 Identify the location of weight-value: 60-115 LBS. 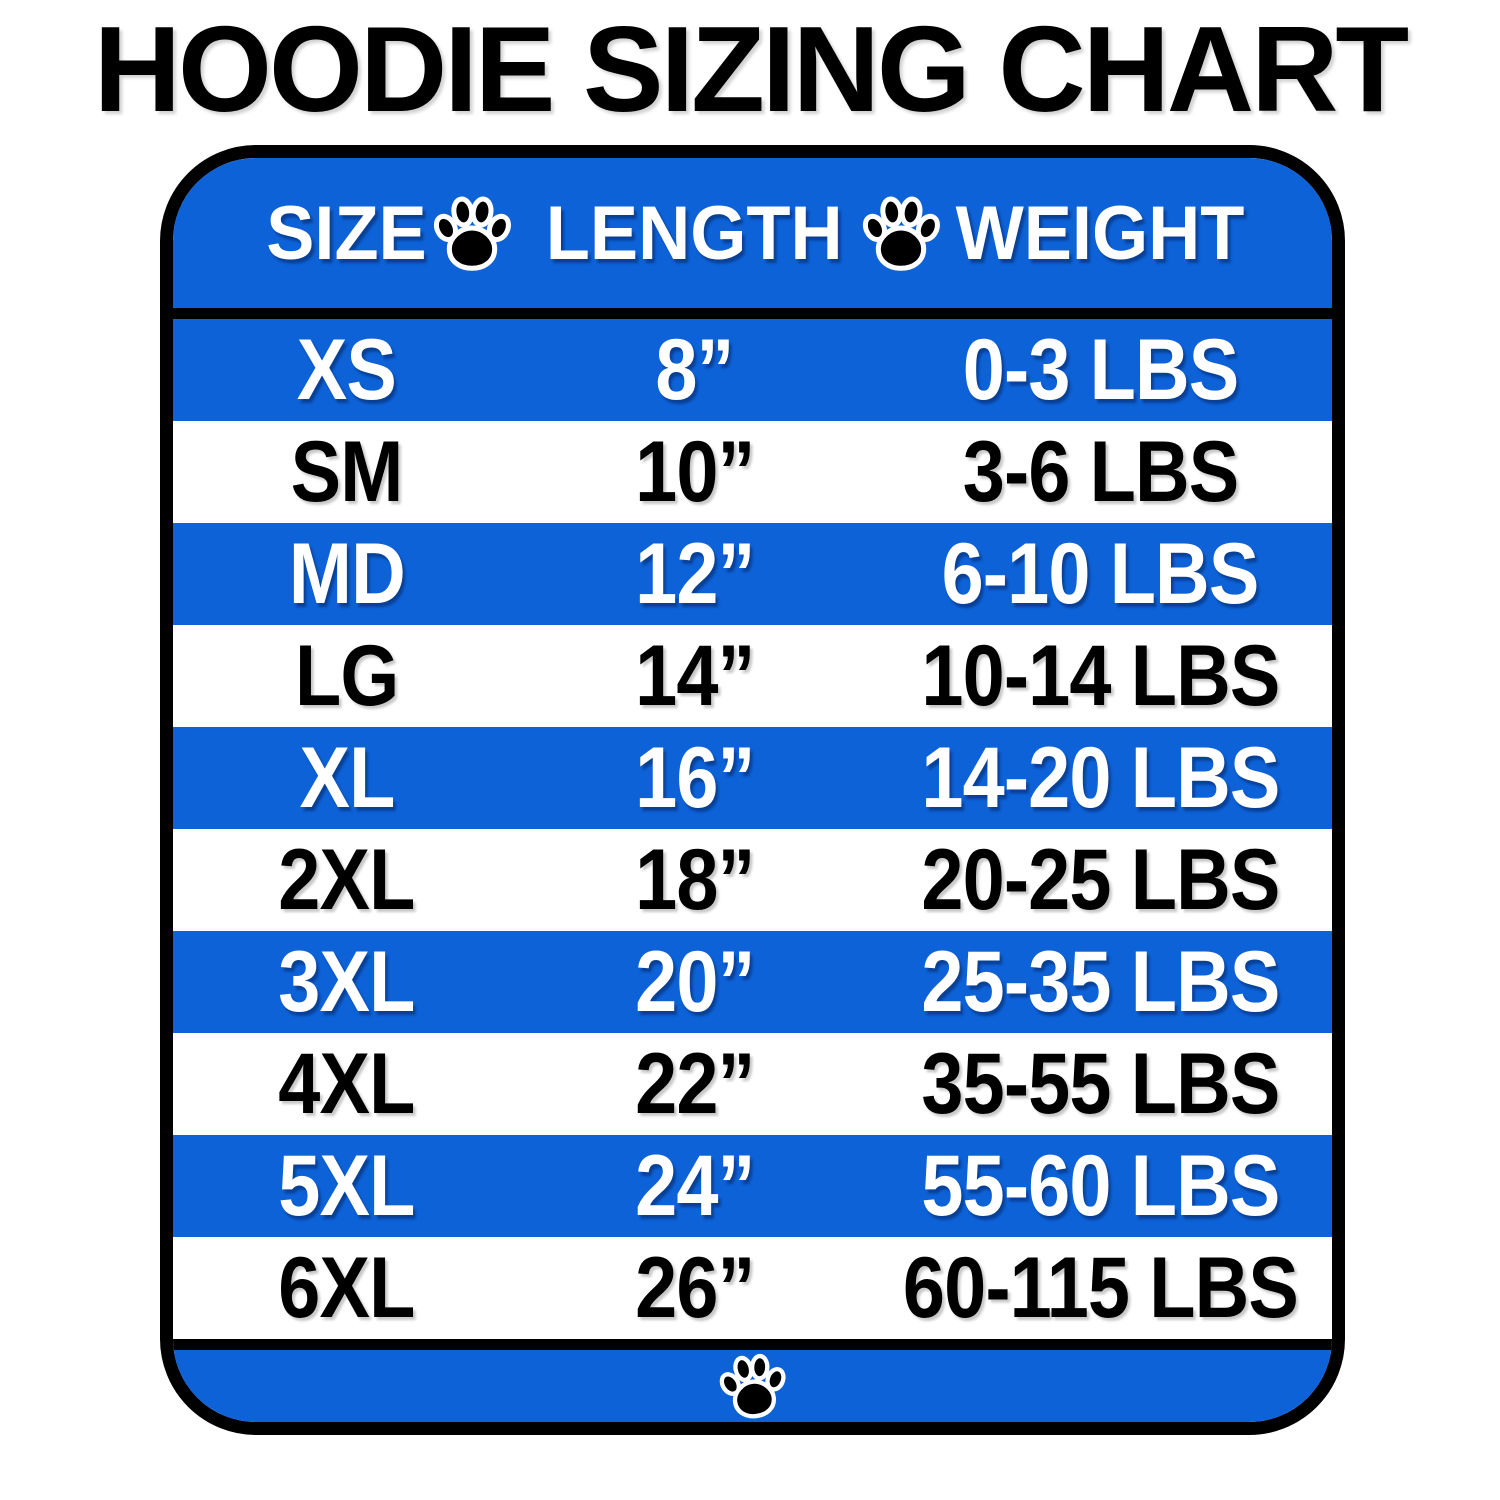
(1100, 1288).